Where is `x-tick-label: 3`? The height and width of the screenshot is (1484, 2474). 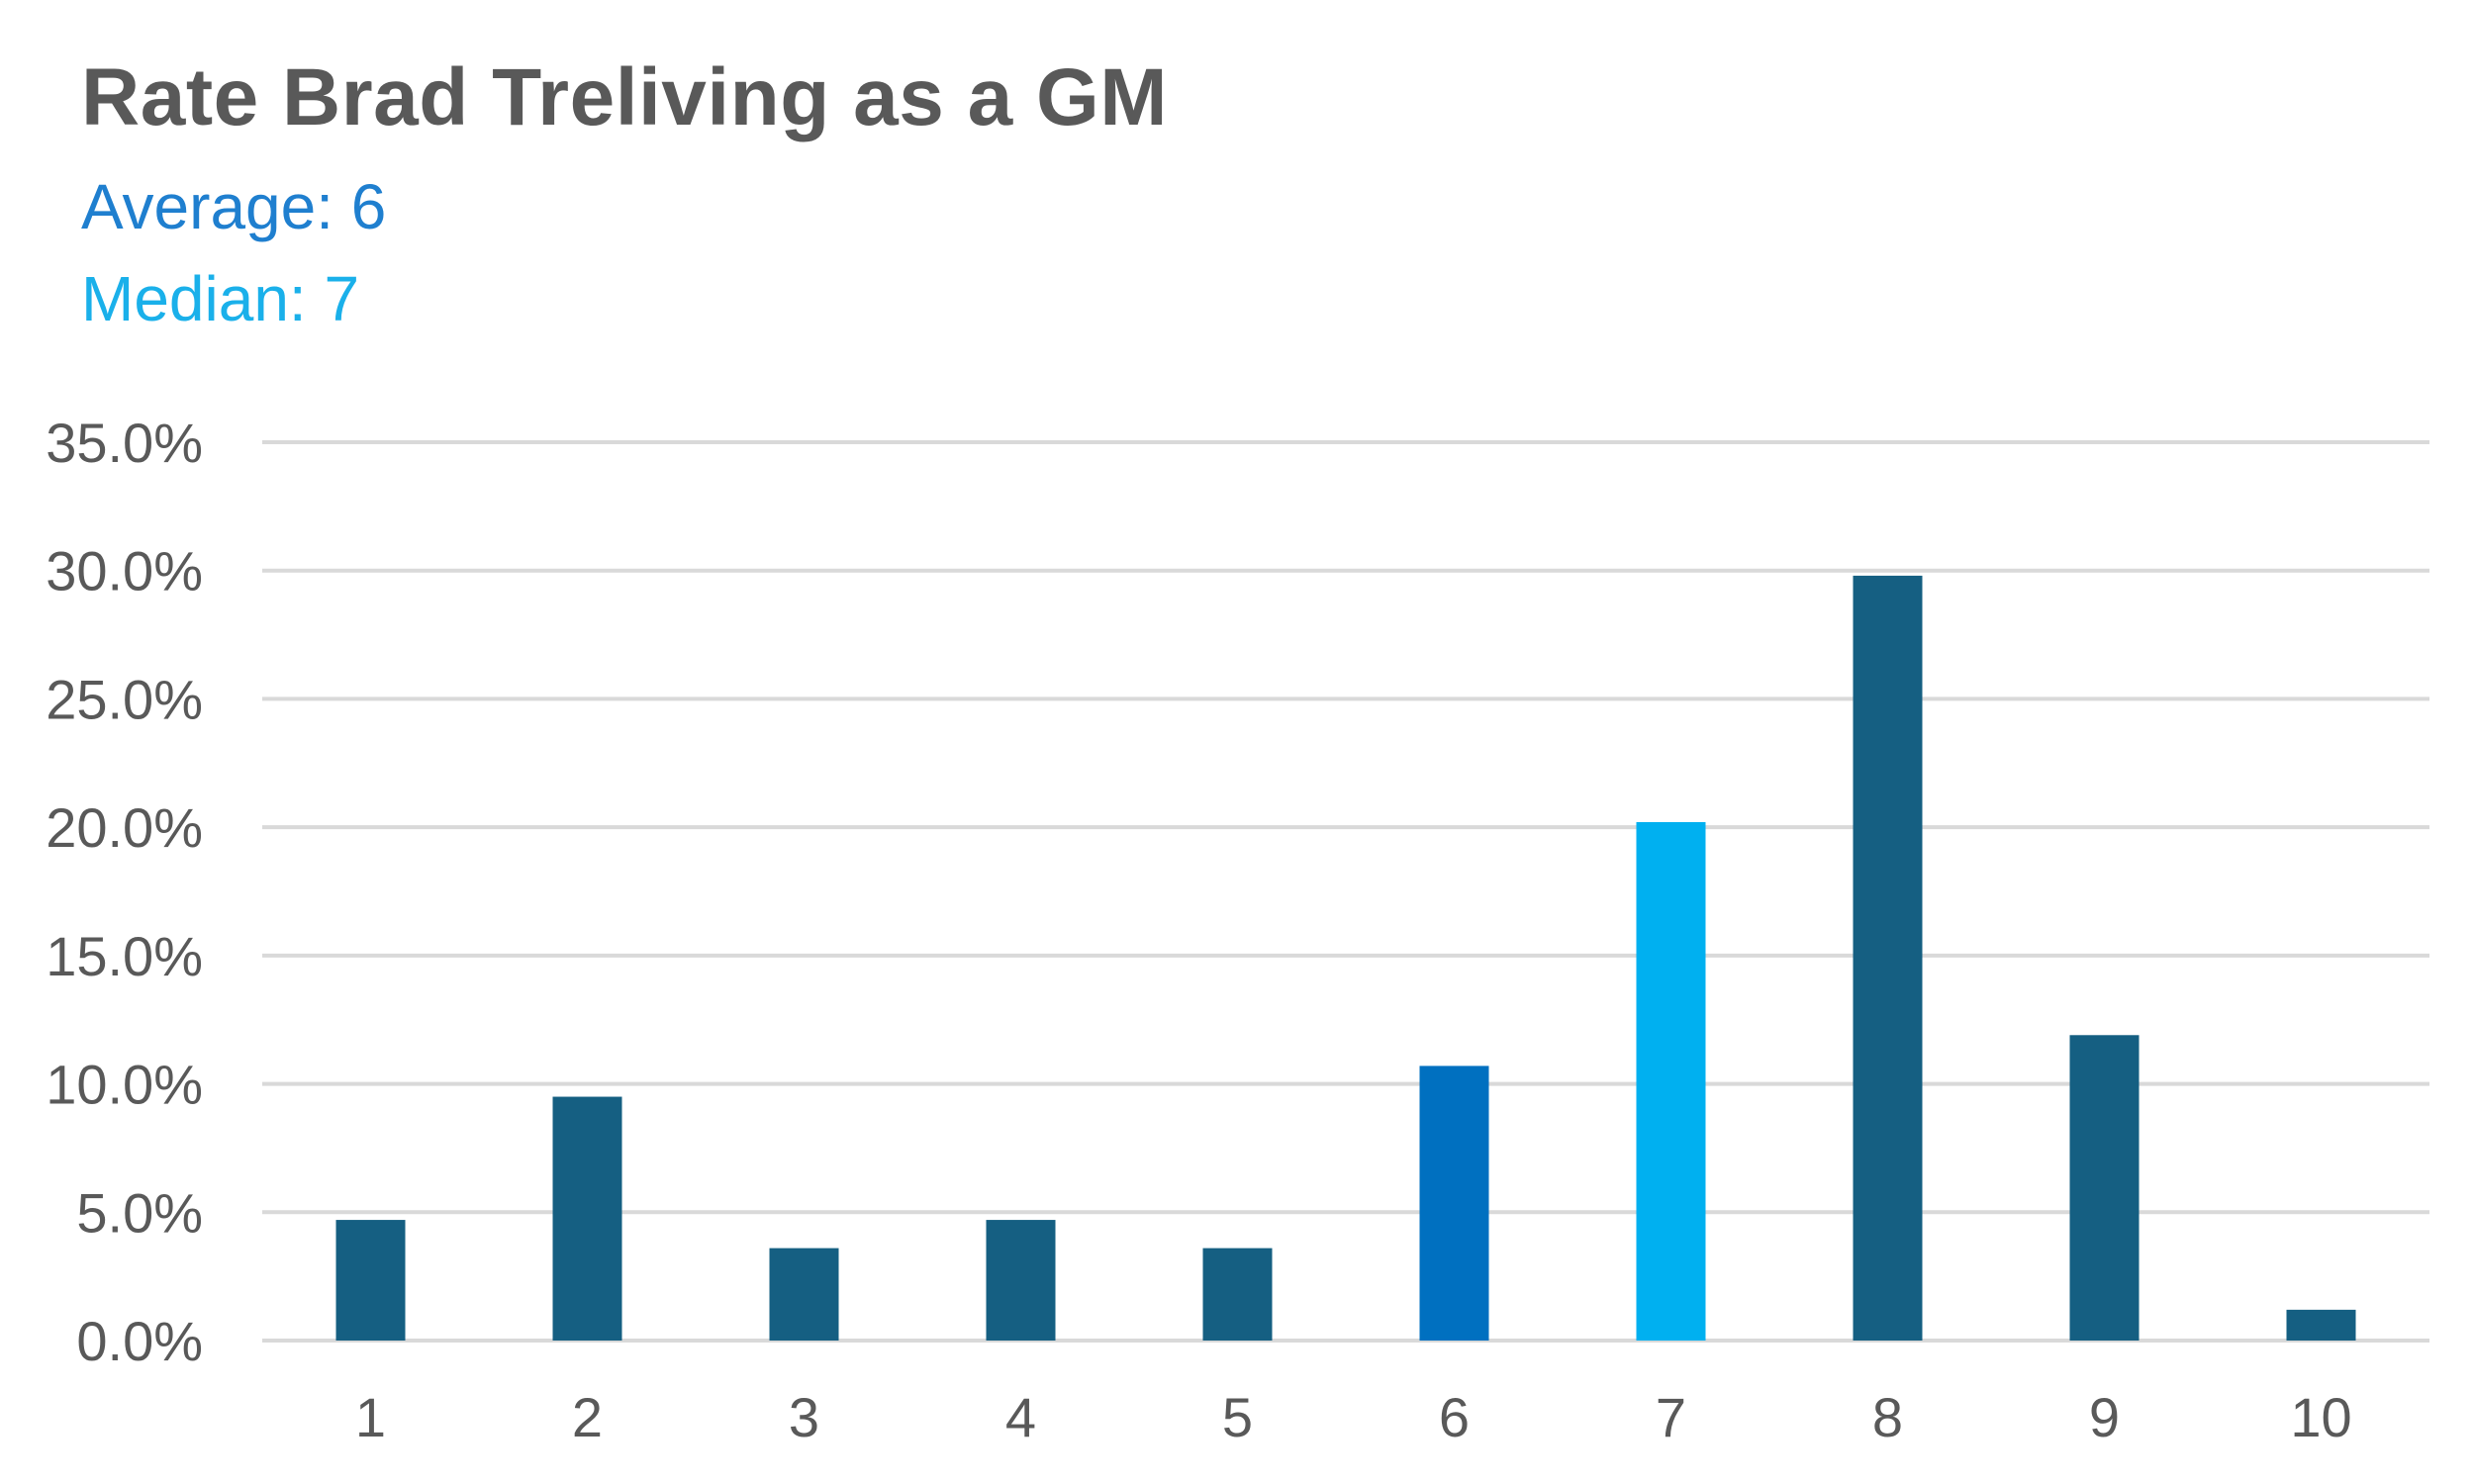
x-tick-label: 3 is located at coordinates (804, 1417).